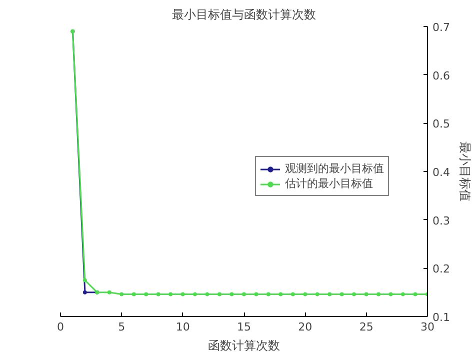 This screenshot has height=355, width=474. Describe the element at coordinates (427, 327) in the screenshot. I see `x-tick-label: 30` at that location.